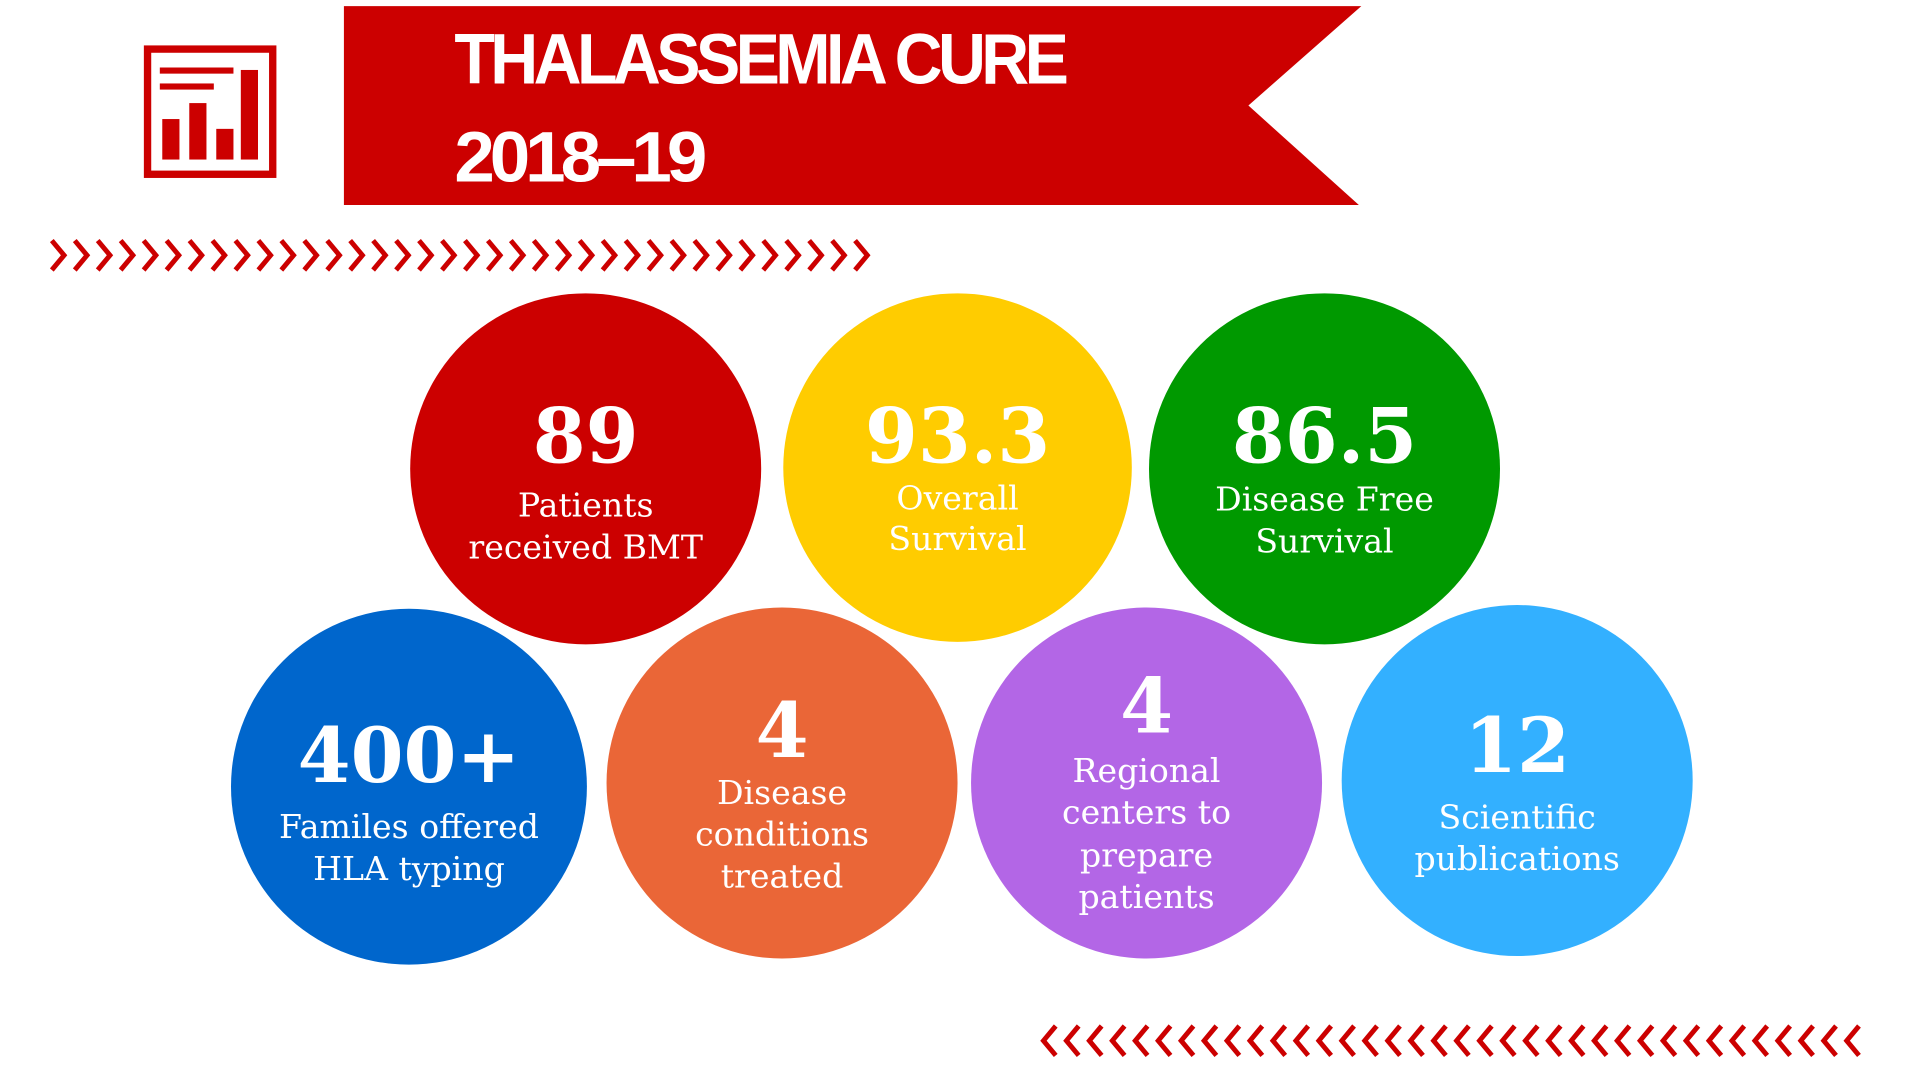 This screenshot has width=1920, height=1080. What do you see at coordinates (1146, 812) in the screenshot?
I see `stat-label: centers to` at bounding box center [1146, 812].